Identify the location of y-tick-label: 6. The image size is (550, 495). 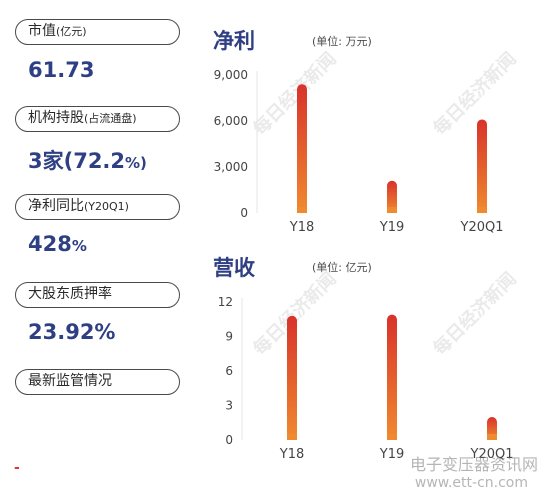
(229, 371).